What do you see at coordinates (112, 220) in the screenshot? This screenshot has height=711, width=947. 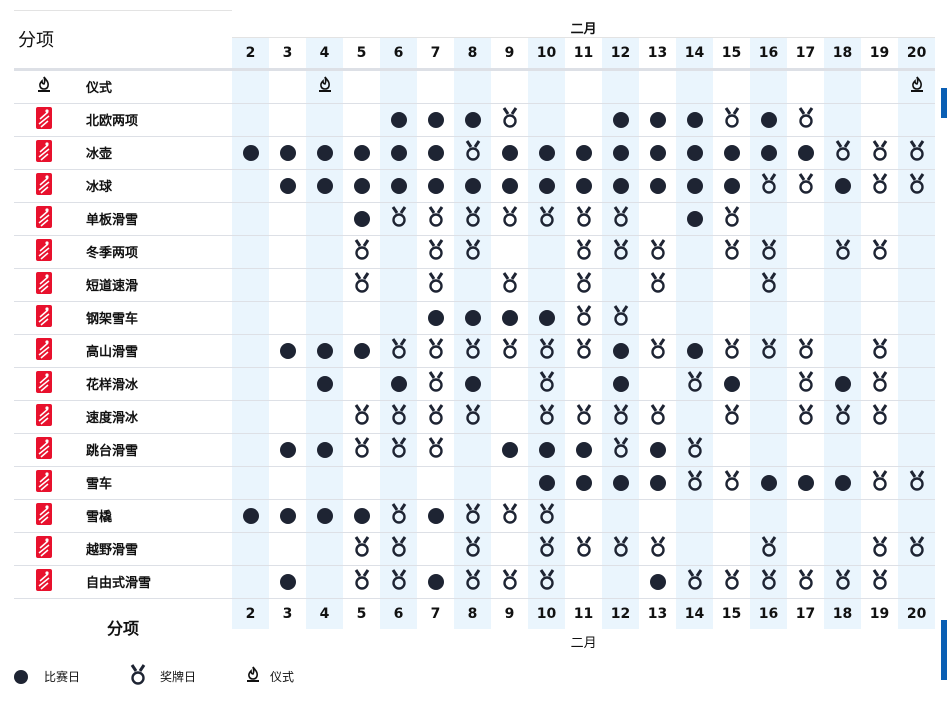 I see `sport-name: 单板滑雪` at bounding box center [112, 220].